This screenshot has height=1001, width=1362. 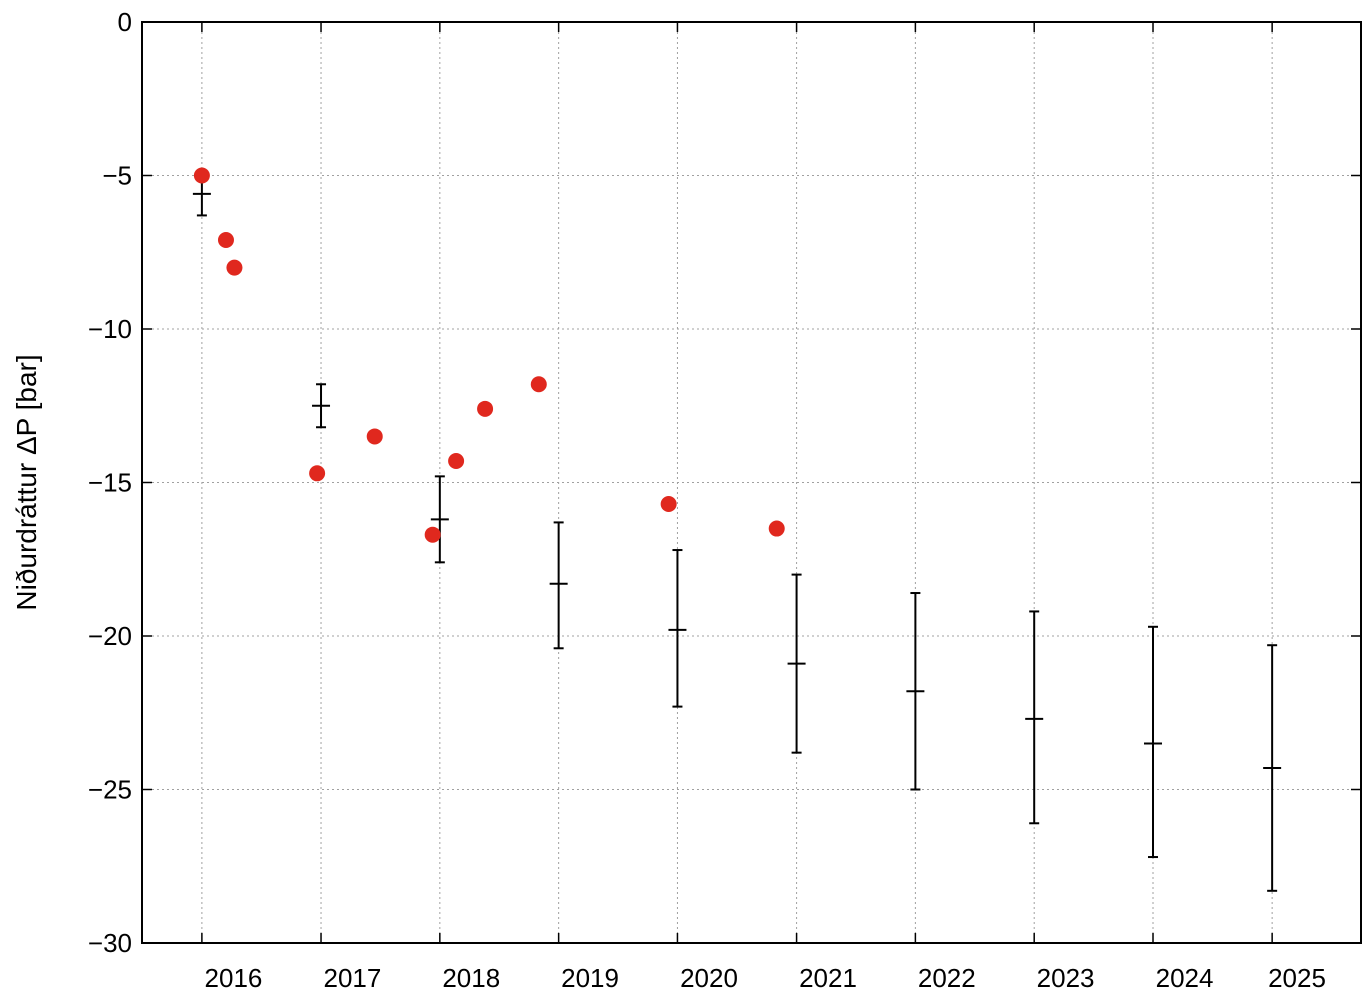 What do you see at coordinates (947, 978) in the screenshot?
I see `x-tick-label: 2022` at bounding box center [947, 978].